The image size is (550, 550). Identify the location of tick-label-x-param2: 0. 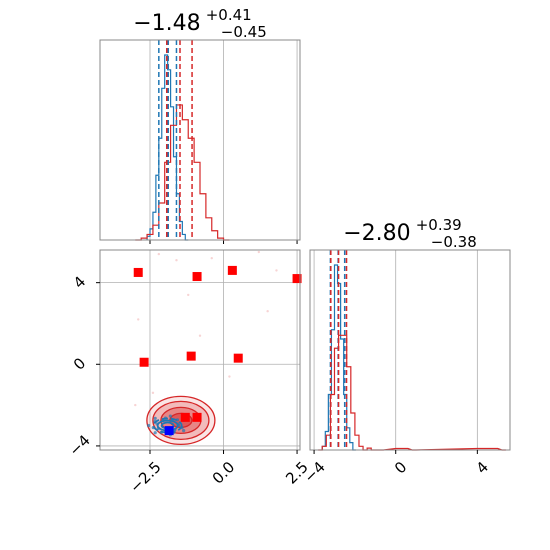
(400, 467).